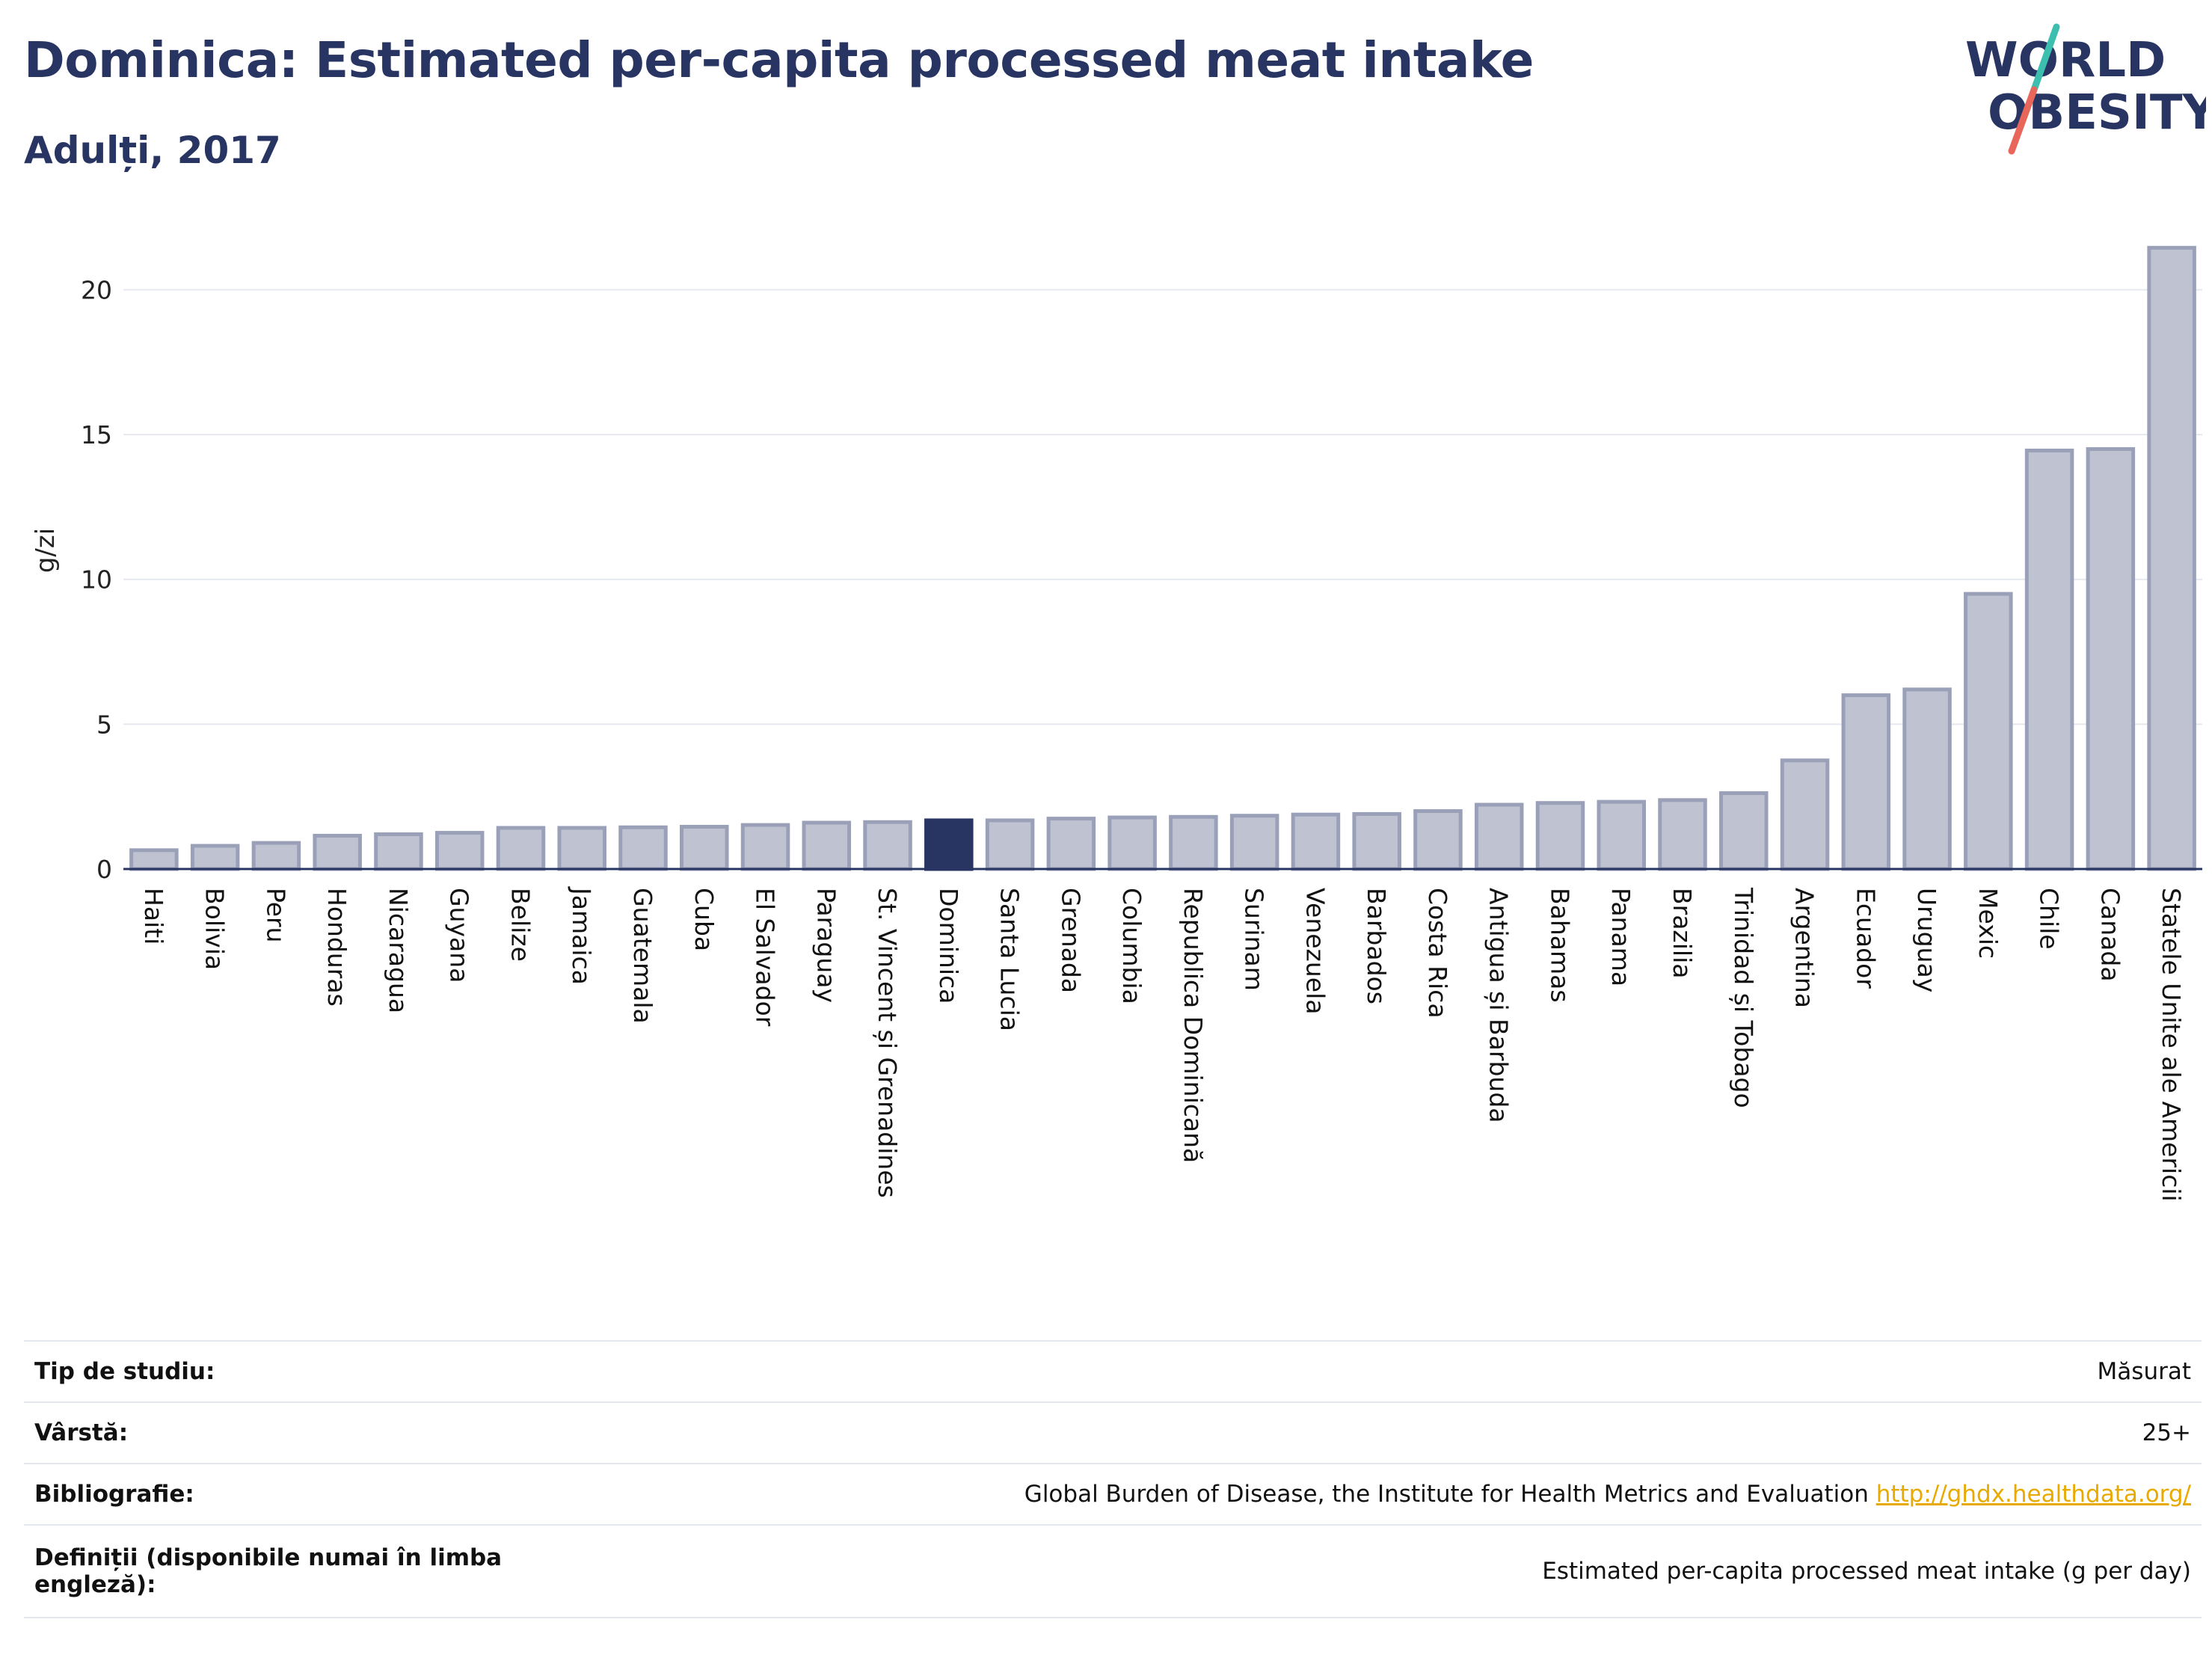 The height and width of the screenshot is (1655, 2212). Describe the element at coordinates (1559, 945) in the screenshot. I see `x-tick-label: Bahamas` at that location.